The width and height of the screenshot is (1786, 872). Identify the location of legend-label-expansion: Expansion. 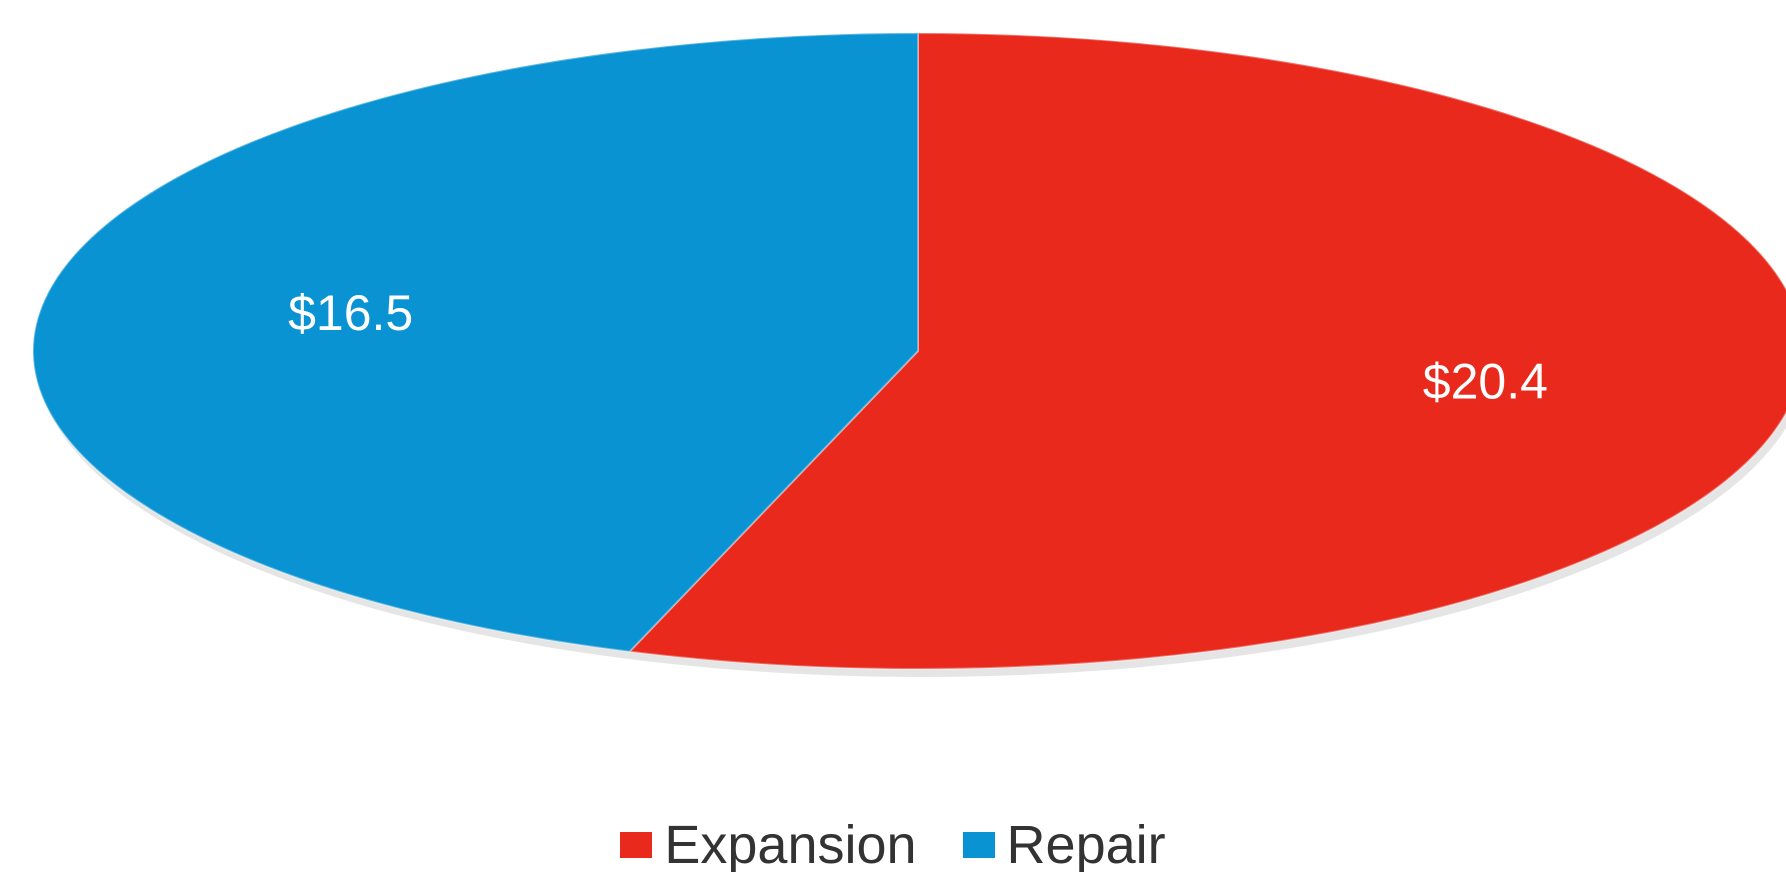
(790, 843).